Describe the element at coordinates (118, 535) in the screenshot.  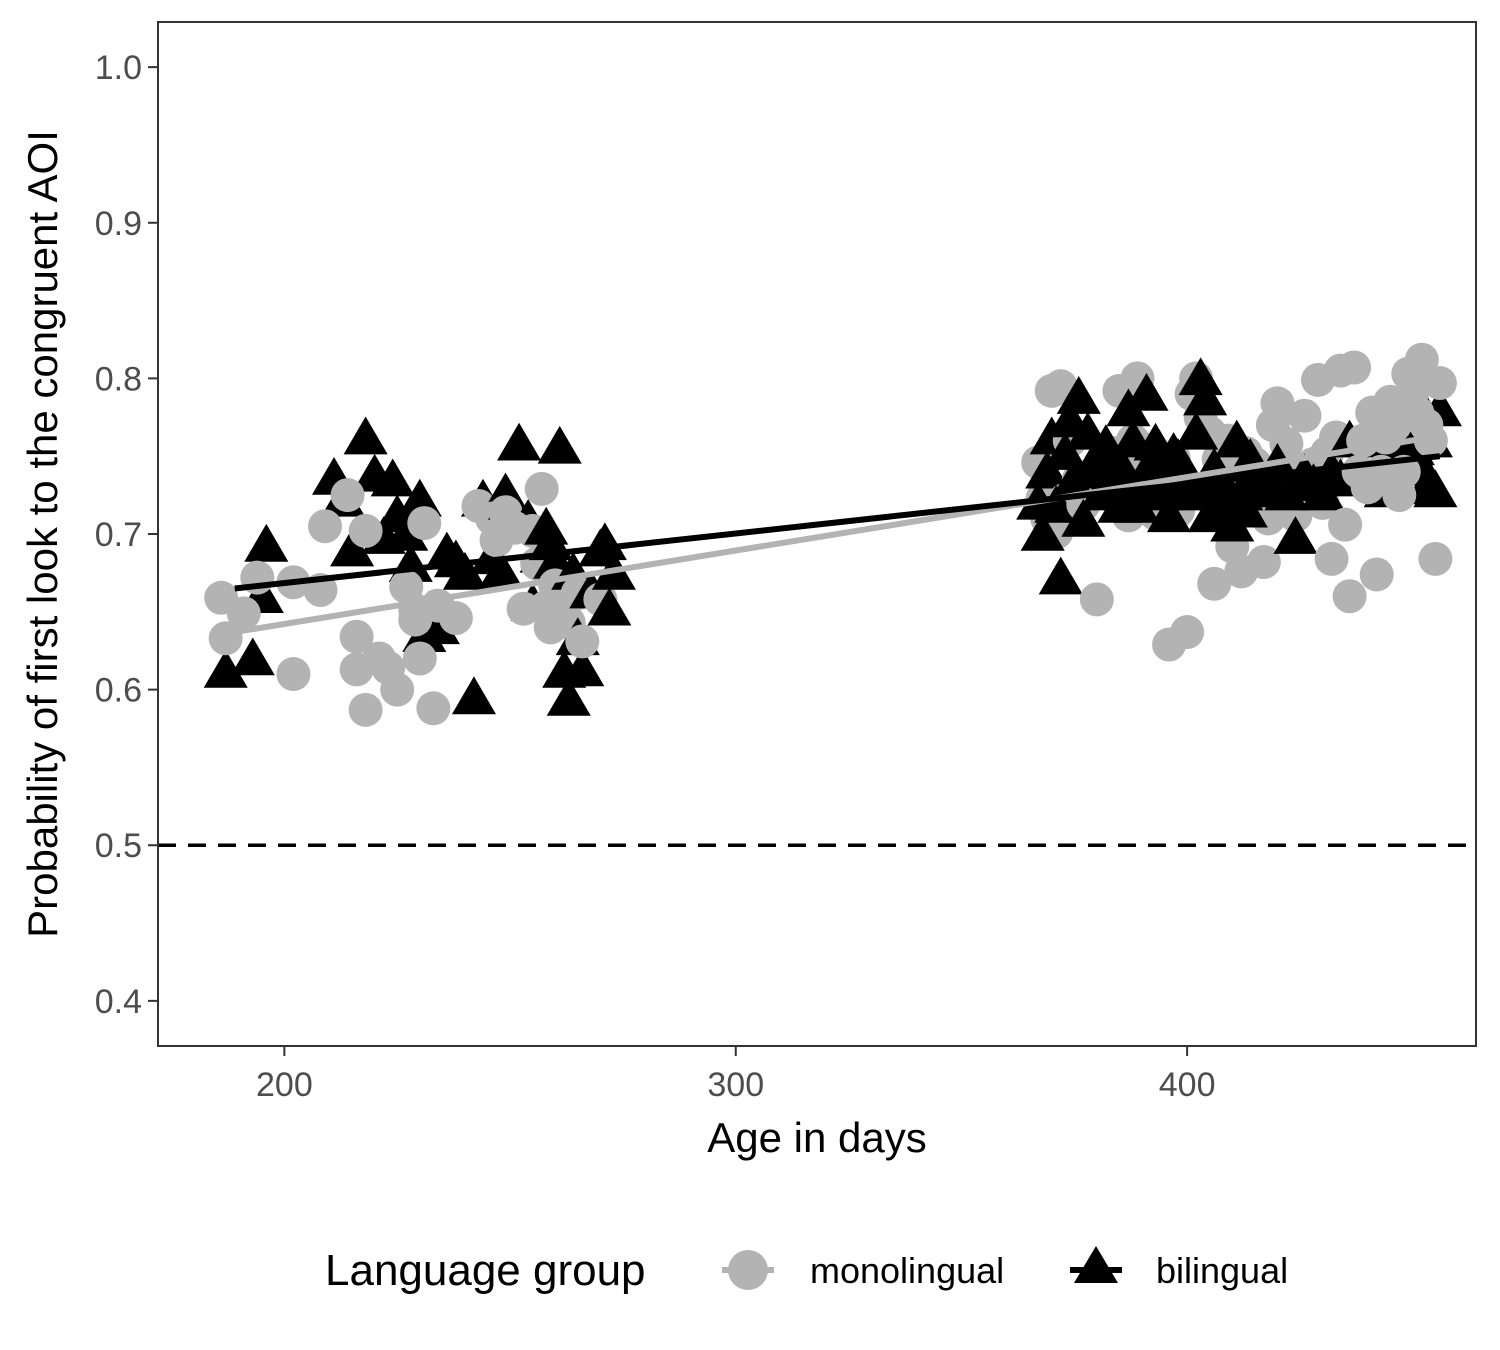
I see `y-tick-label: 0.7` at that location.